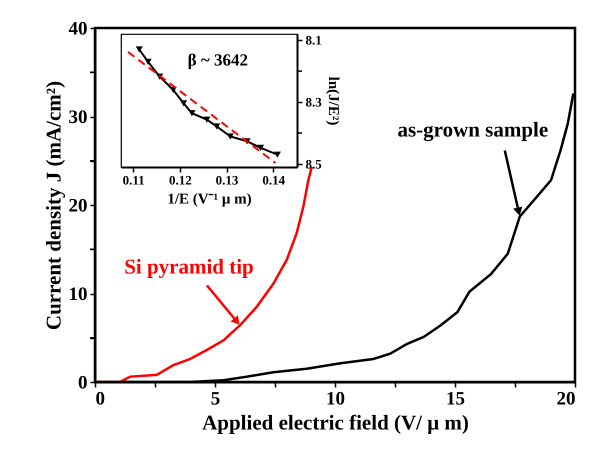  What do you see at coordinates (335, 399) in the screenshot?
I see `x-tick-label: 10` at bounding box center [335, 399].